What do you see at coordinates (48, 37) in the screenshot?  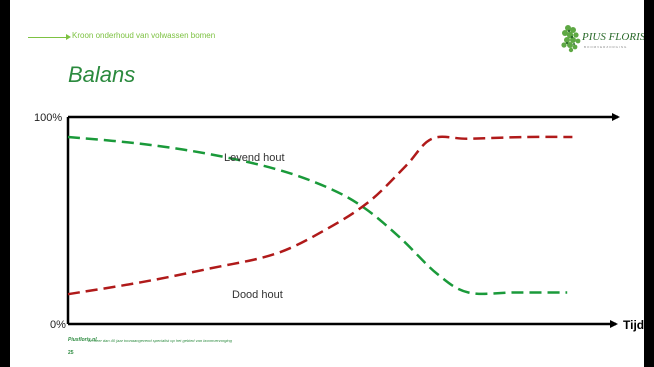 I see `header-rule` at bounding box center [48, 37].